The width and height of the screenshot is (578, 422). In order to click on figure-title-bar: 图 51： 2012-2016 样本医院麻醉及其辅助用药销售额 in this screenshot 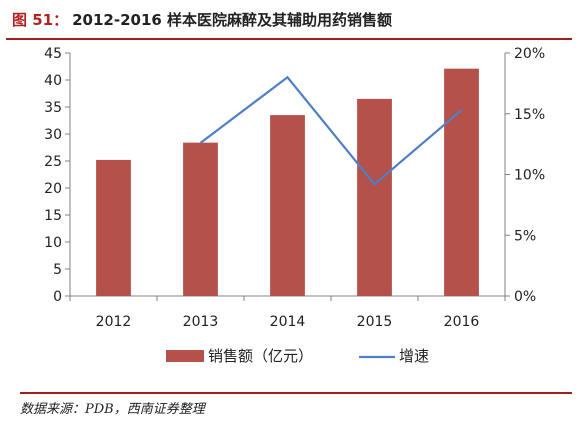, I will do `click(289, 20)`.